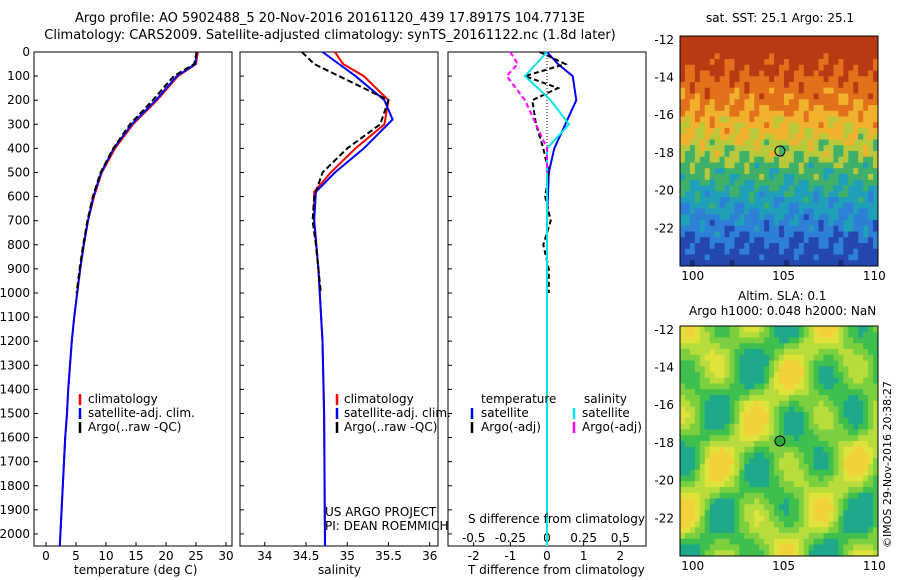  Describe the element at coordinates (692, 276) in the screenshot. I see `sst-map-xtick-label: 100` at that location.